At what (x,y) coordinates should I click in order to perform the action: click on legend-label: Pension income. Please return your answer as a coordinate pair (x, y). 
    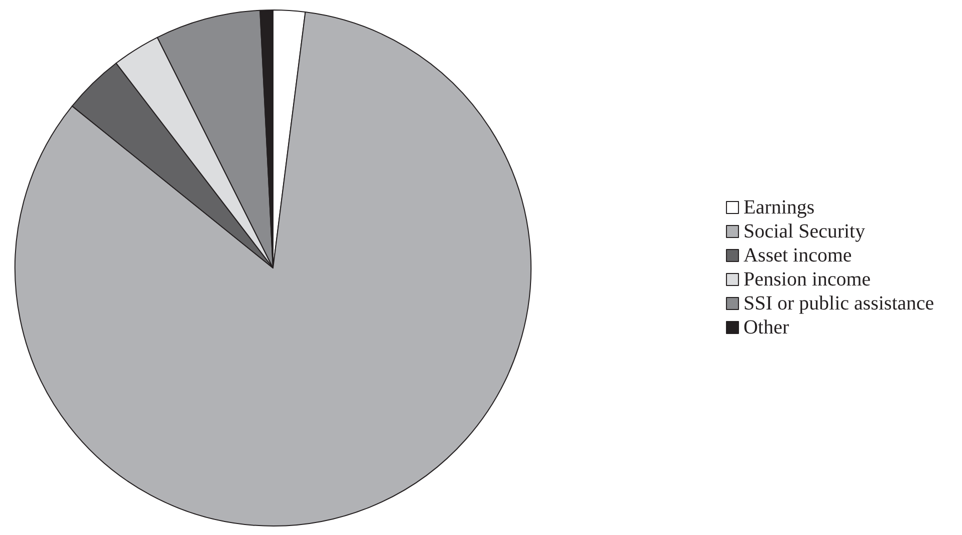
    Looking at the image, I should click on (807, 279).